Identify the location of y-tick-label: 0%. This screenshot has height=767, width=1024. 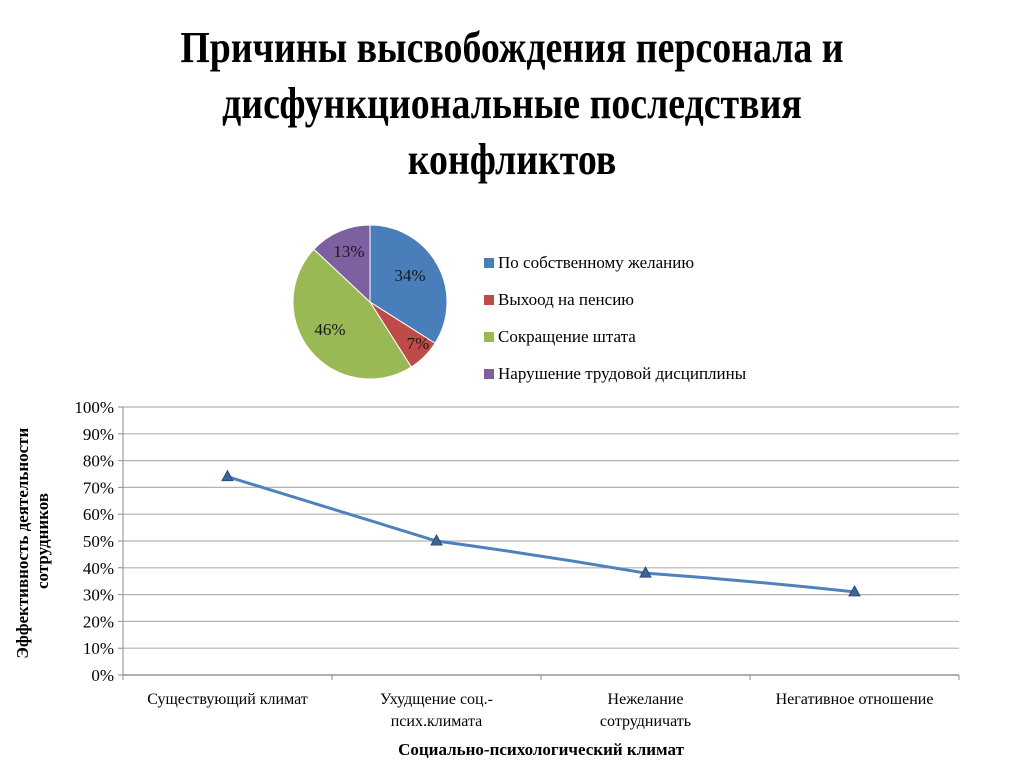
(102, 675).